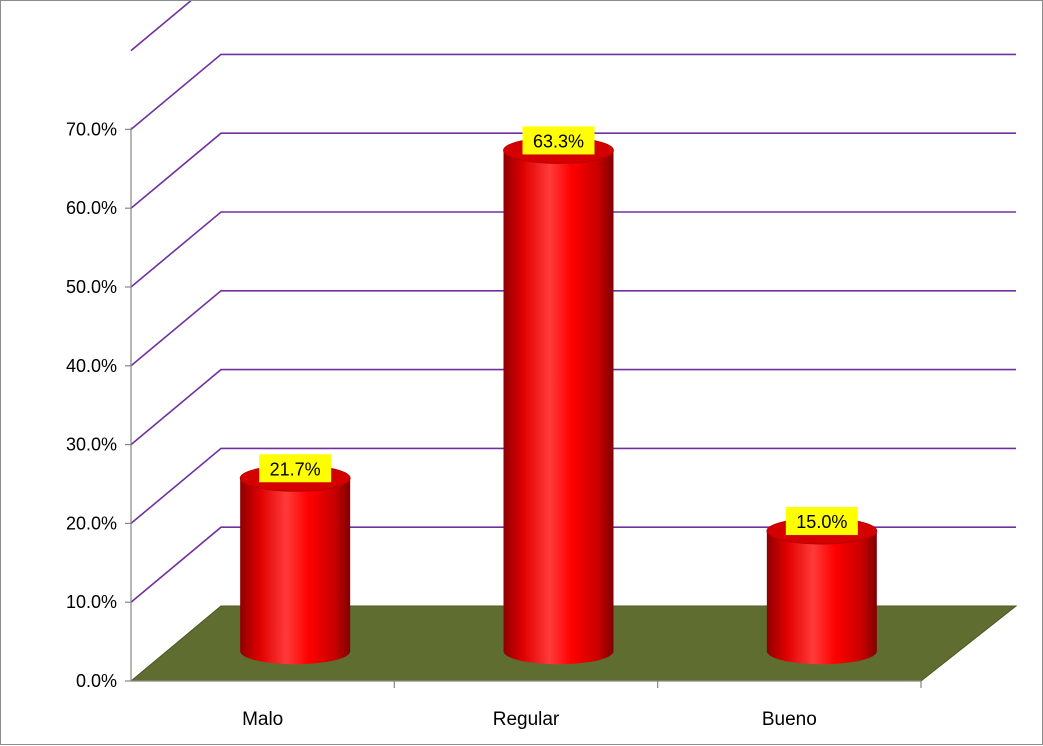  Describe the element at coordinates (91, 366) in the screenshot. I see `y-tick-label: 40.0%` at that location.